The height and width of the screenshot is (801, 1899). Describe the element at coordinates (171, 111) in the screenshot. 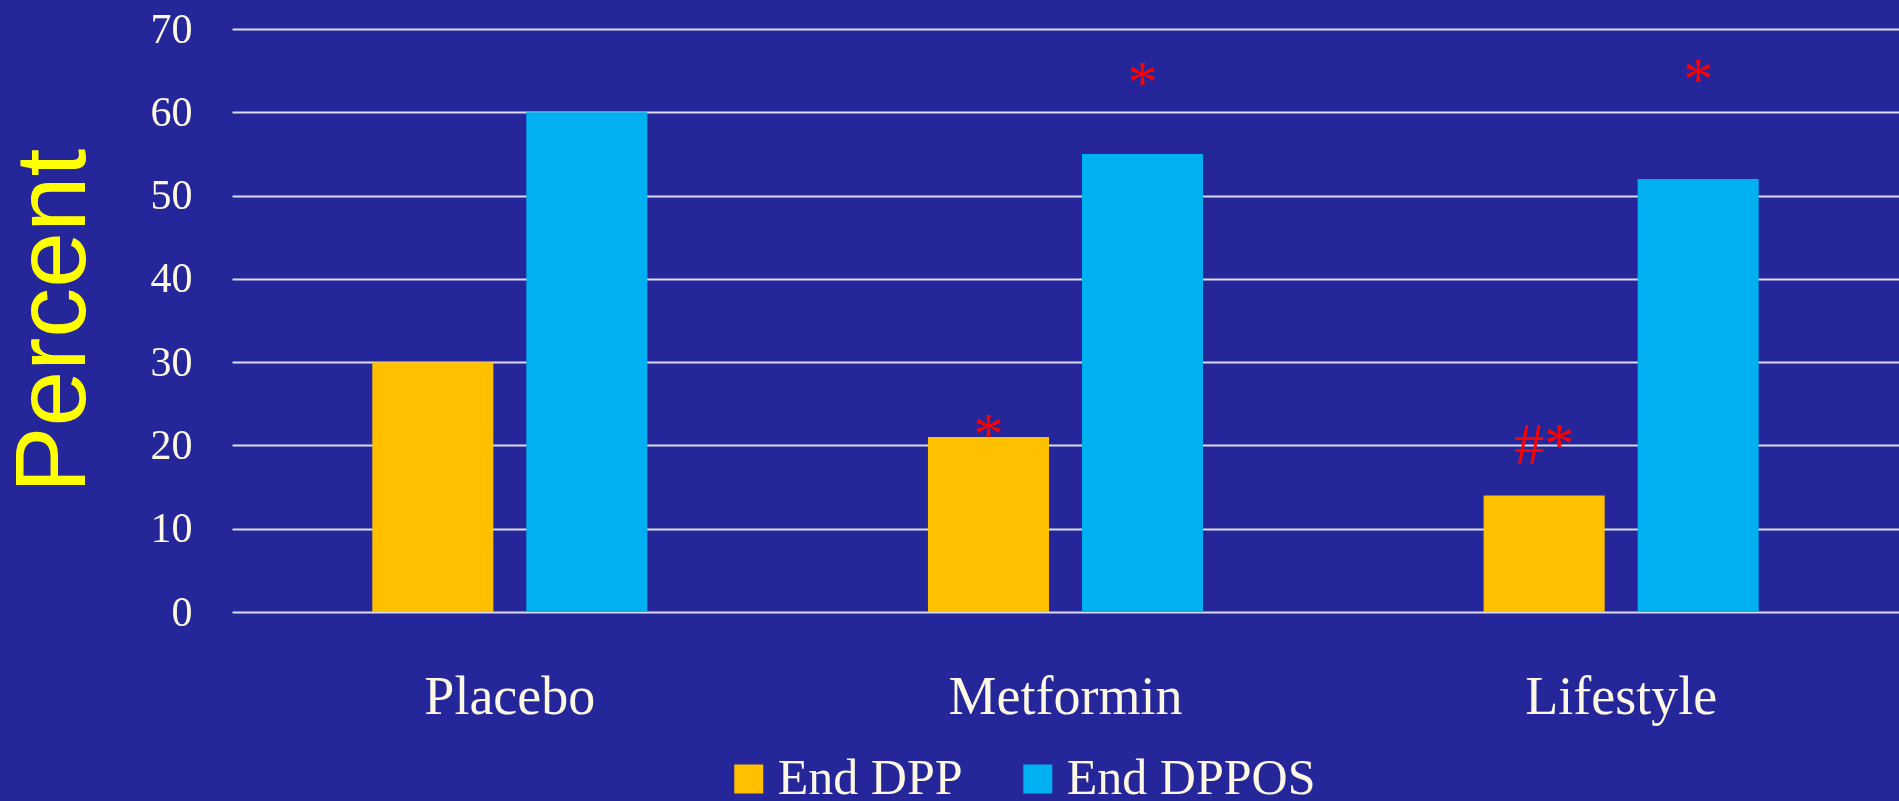

I see `y-tick-label: 60` at that location.